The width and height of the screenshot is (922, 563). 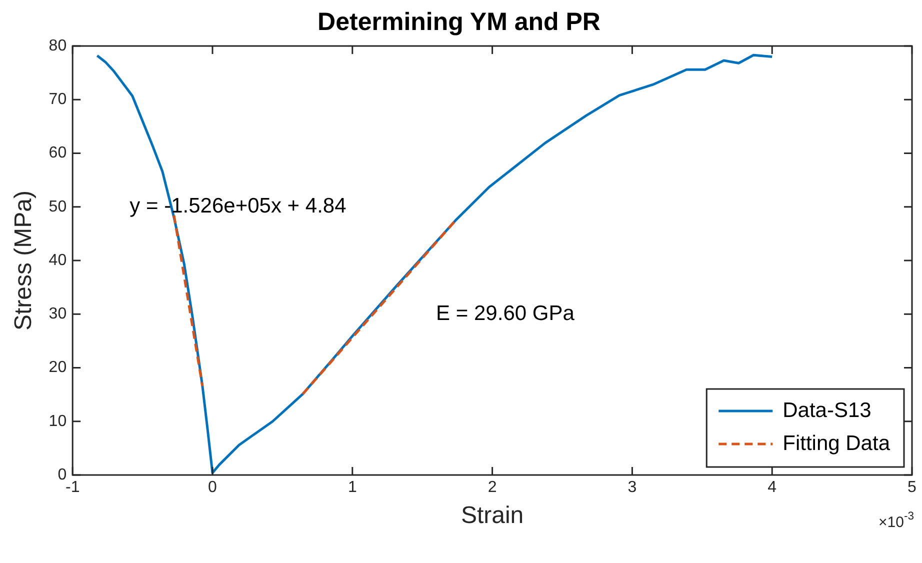 What do you see at coordinates (492, 516) in the screenshot?
I see `x-axis-title: Strain` at bounding box center [492, 516].